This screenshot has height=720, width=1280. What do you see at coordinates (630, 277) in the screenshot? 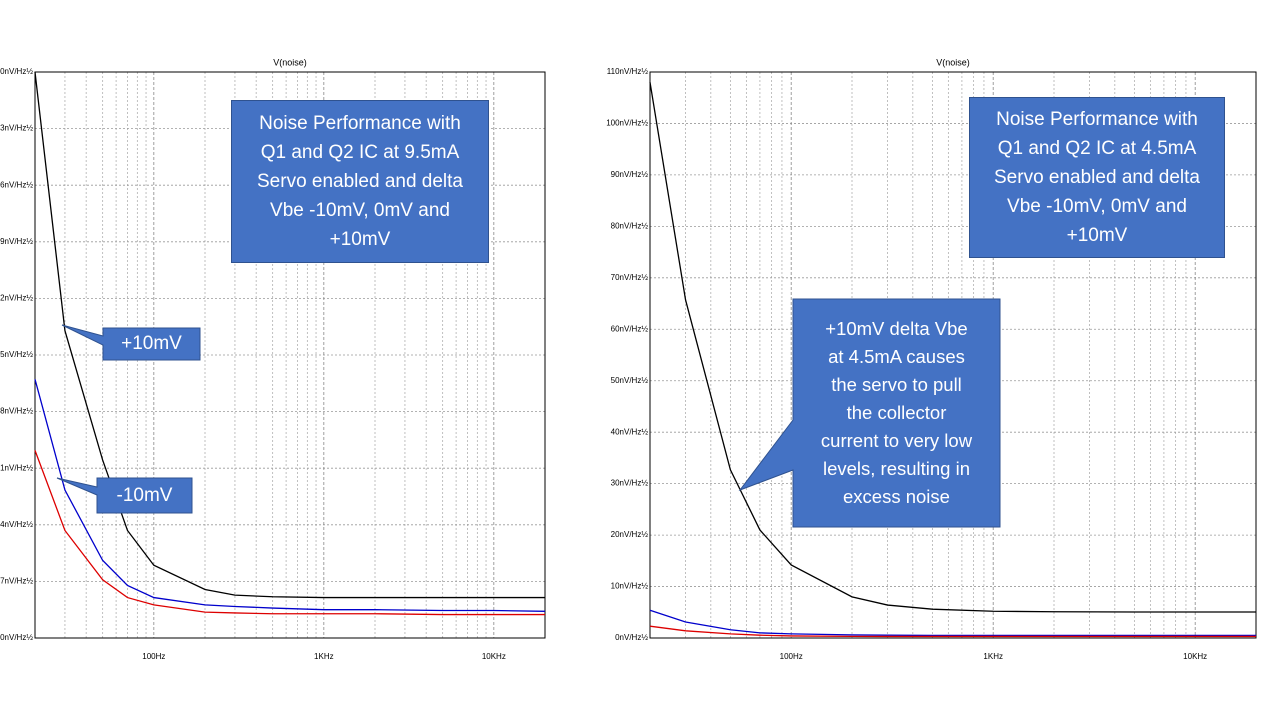
I see `y-tick-label: 70nV/Hz½` at bounding box center [630, 277].